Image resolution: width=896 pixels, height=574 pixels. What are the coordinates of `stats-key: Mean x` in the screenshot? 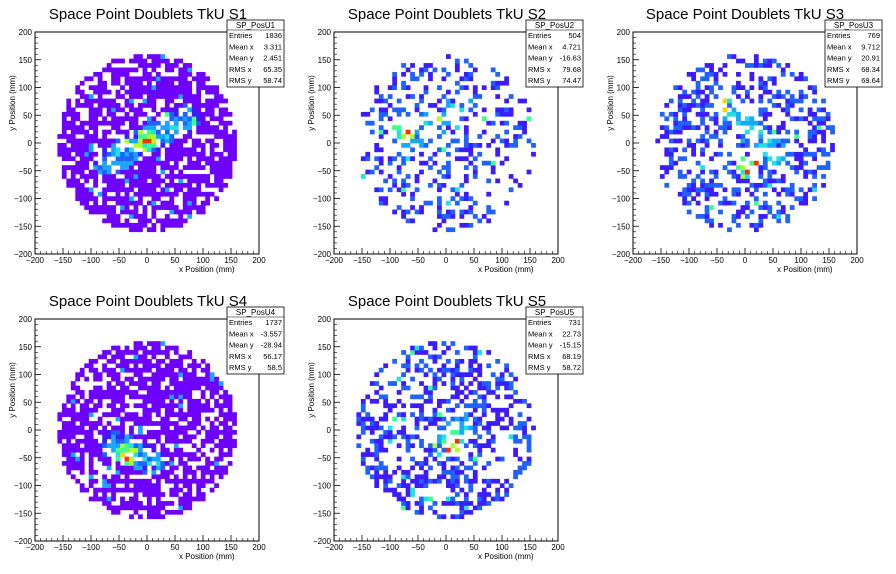 It's located at (839, 46).